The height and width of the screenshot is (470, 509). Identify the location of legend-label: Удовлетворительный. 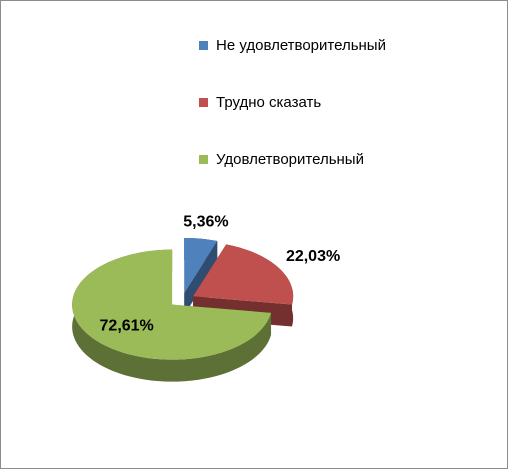
(290, 159).